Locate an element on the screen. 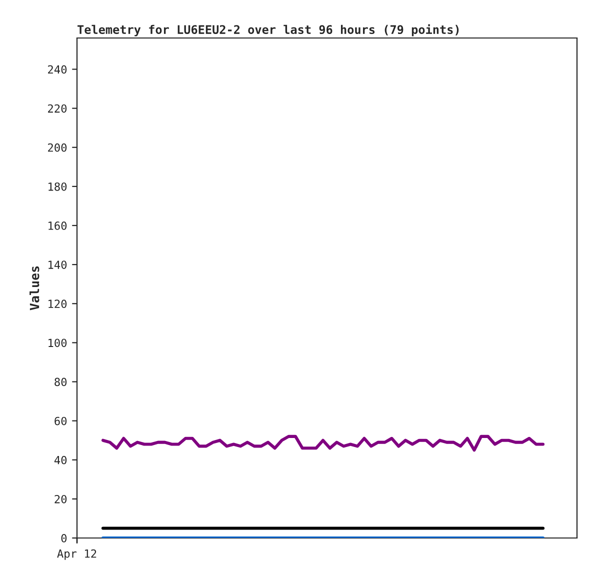  y-tick-label: 180 is located at coordinates (57, 186).